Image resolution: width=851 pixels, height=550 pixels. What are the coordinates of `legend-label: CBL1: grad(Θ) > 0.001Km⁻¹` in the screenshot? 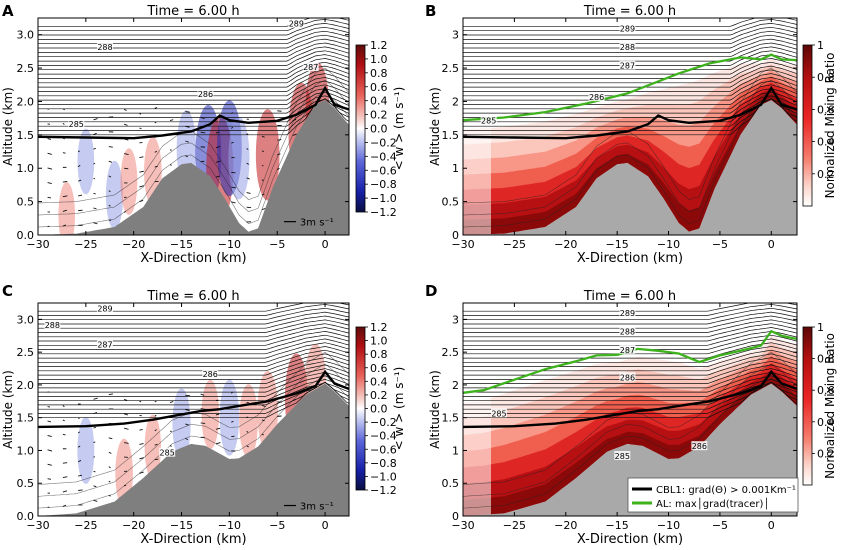 It's located at (726, 490).